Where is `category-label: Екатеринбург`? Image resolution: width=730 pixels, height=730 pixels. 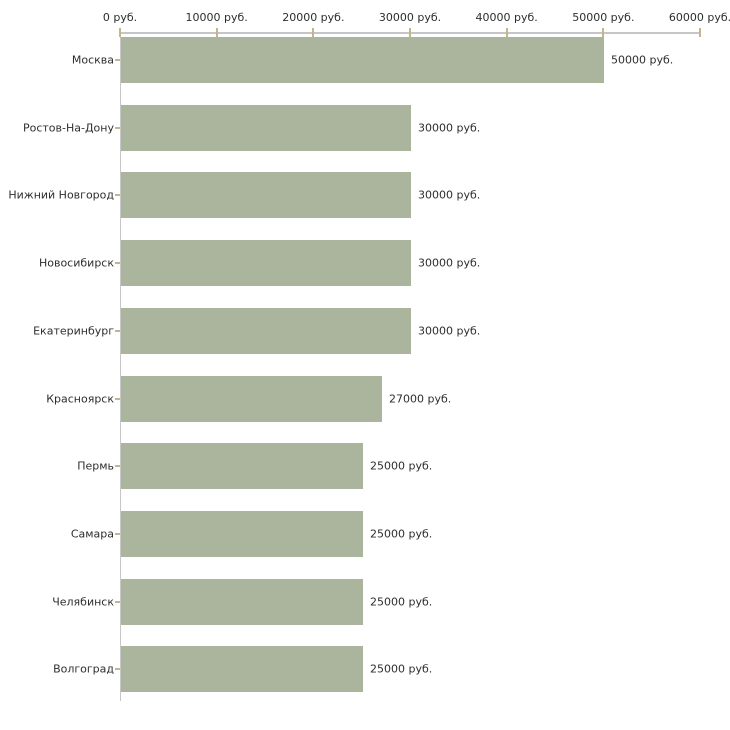
category-label: Екатеринбург is located at coordinates (73, 331).